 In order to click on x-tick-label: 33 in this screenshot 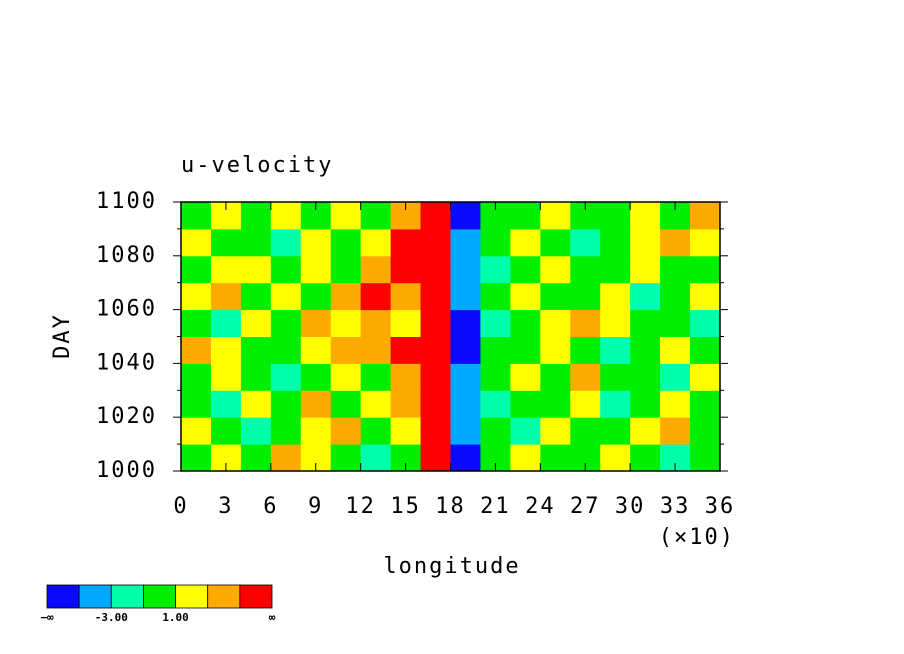, I will do `click(675, 506)`.